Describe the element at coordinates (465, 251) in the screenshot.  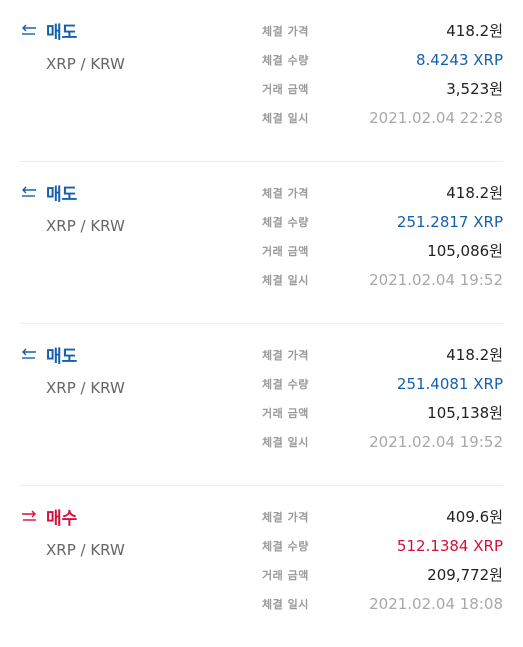
I see `amount-value: 105,086원` at that location.